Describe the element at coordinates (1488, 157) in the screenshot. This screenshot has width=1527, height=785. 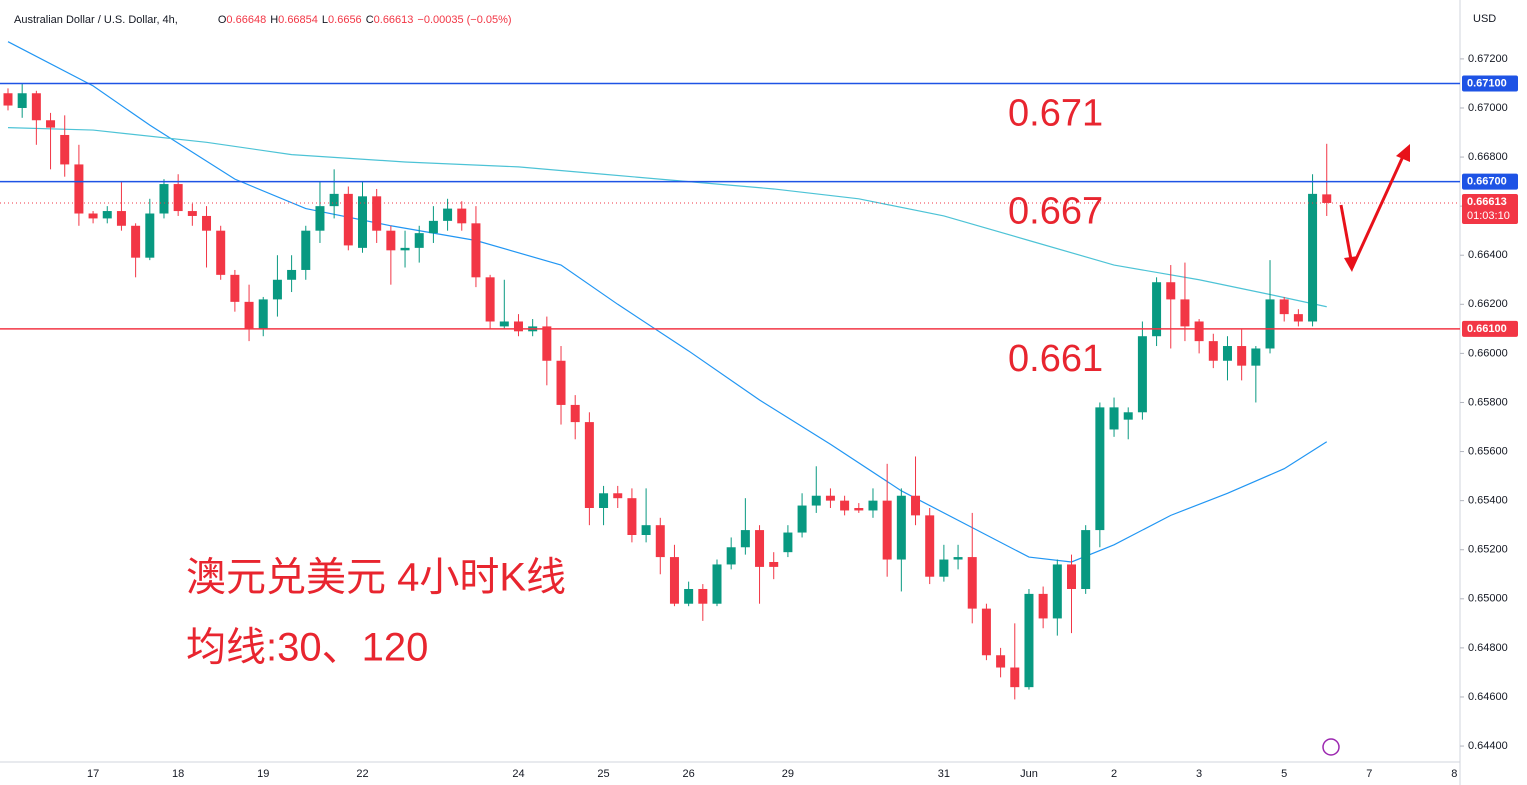
I see `y-tick-label: 0.66800` at that location.